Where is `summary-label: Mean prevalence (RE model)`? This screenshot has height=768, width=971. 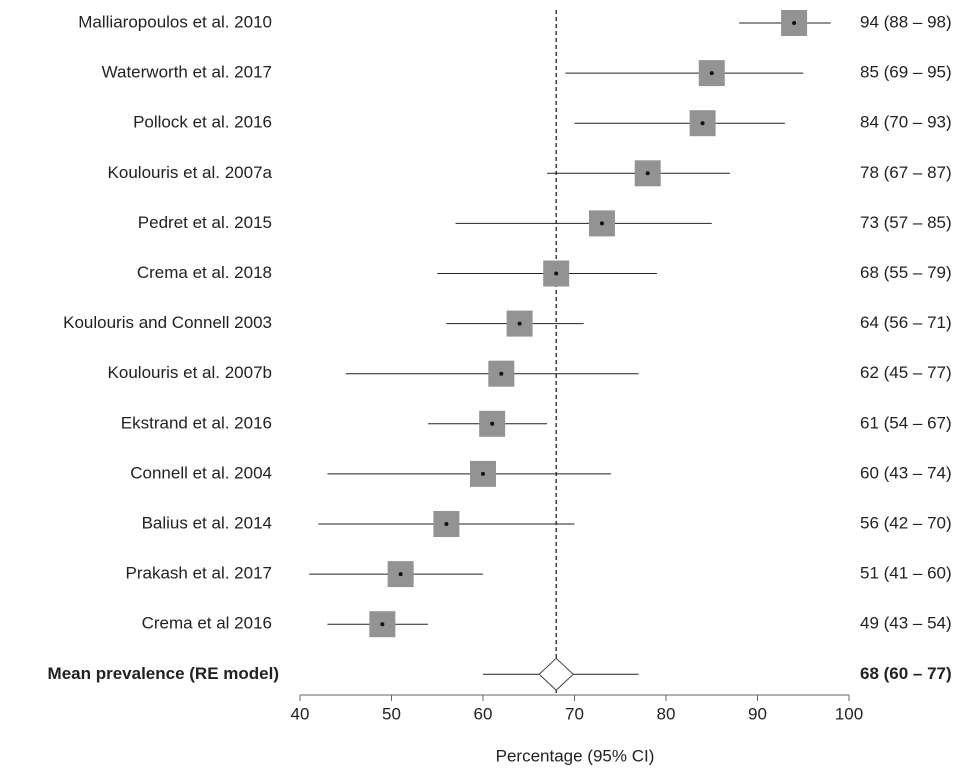
summary-label: Mean prevalence (RE model) is located at coordinates (163, 673).